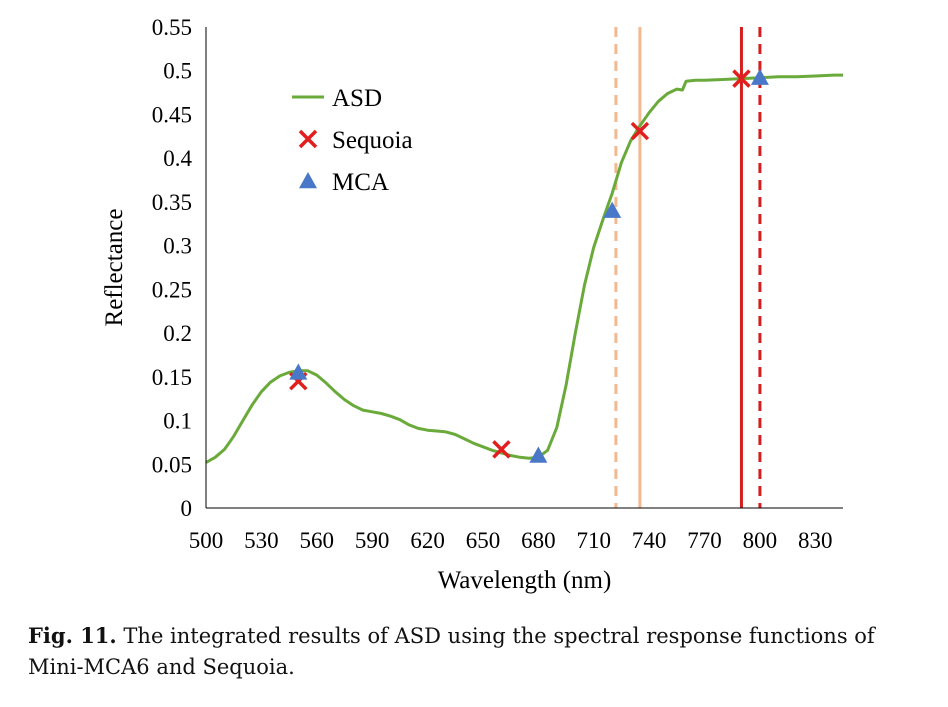 The height and width of the screenshot is (707, 948). What do you see at coordinates (172, 268) in the screenshot?
I see `y-tick-labels: 0 0.05 0.1 0.15 0.2 0.25 0.3 0.35 0.4 0.45 0.5 0.55` at bounding box center [172, 268].